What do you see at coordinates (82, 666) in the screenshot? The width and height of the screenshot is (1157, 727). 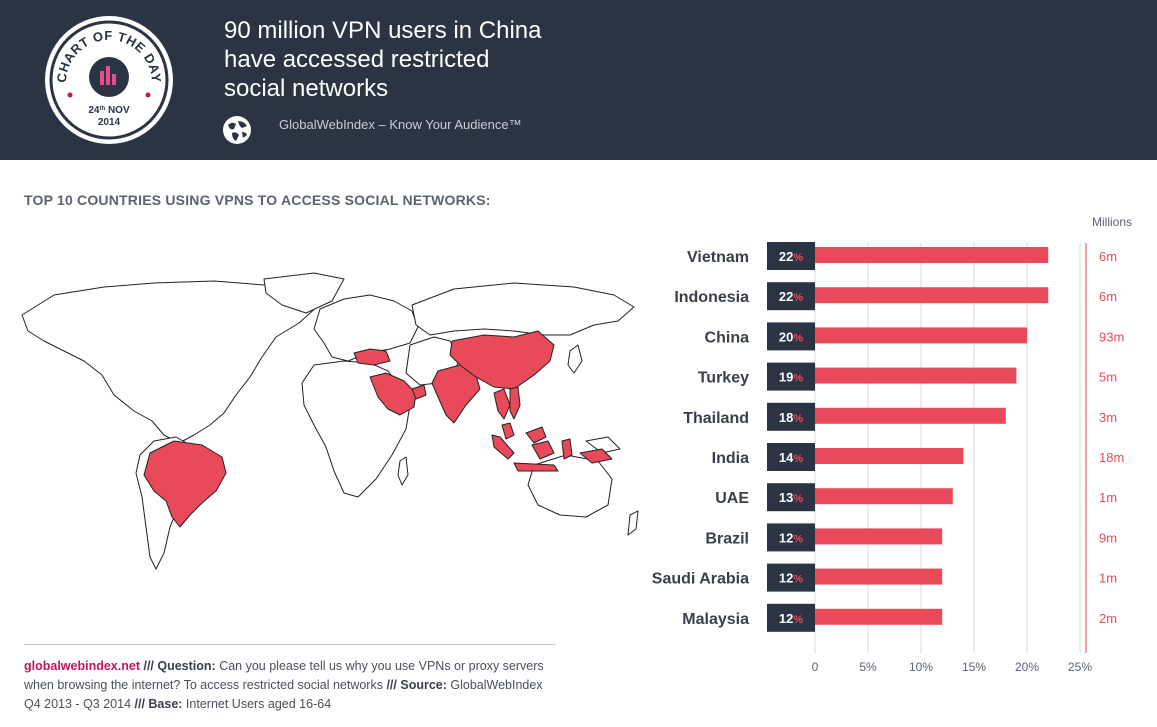 I see `footer-site-link: globalwebindex.net` at bounding box center [82, 666].